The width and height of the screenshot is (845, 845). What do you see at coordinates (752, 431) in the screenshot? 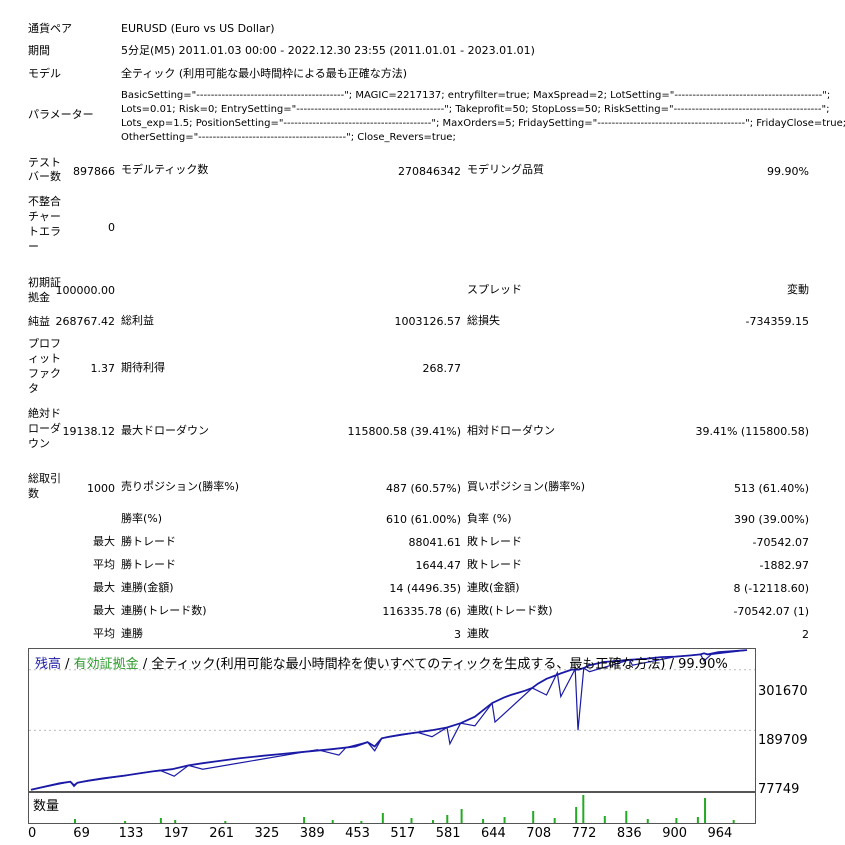
I see `rel-dd-value: 39.41% (115800.58)` at bounding box center [752, 431].